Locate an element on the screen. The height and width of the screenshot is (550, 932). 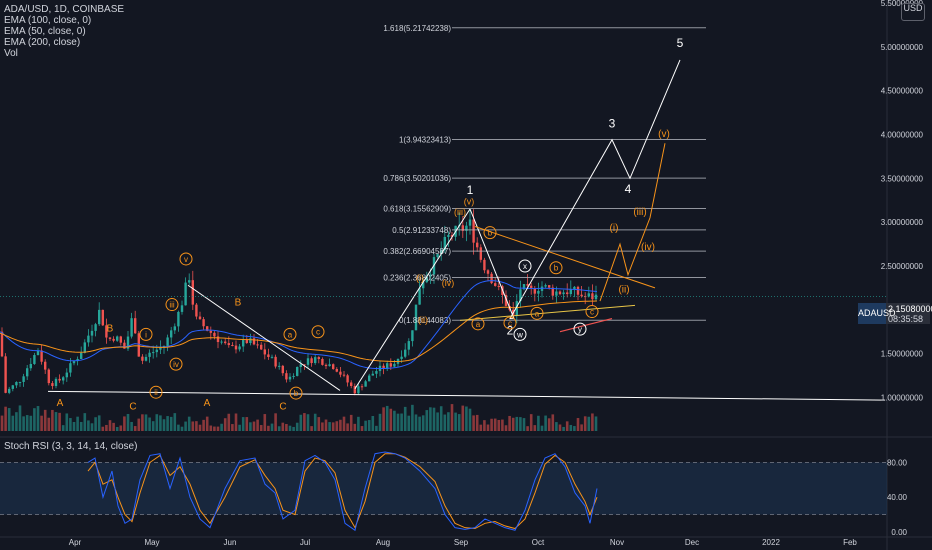
wave-label-v: v is located at coordinates (186, 259).